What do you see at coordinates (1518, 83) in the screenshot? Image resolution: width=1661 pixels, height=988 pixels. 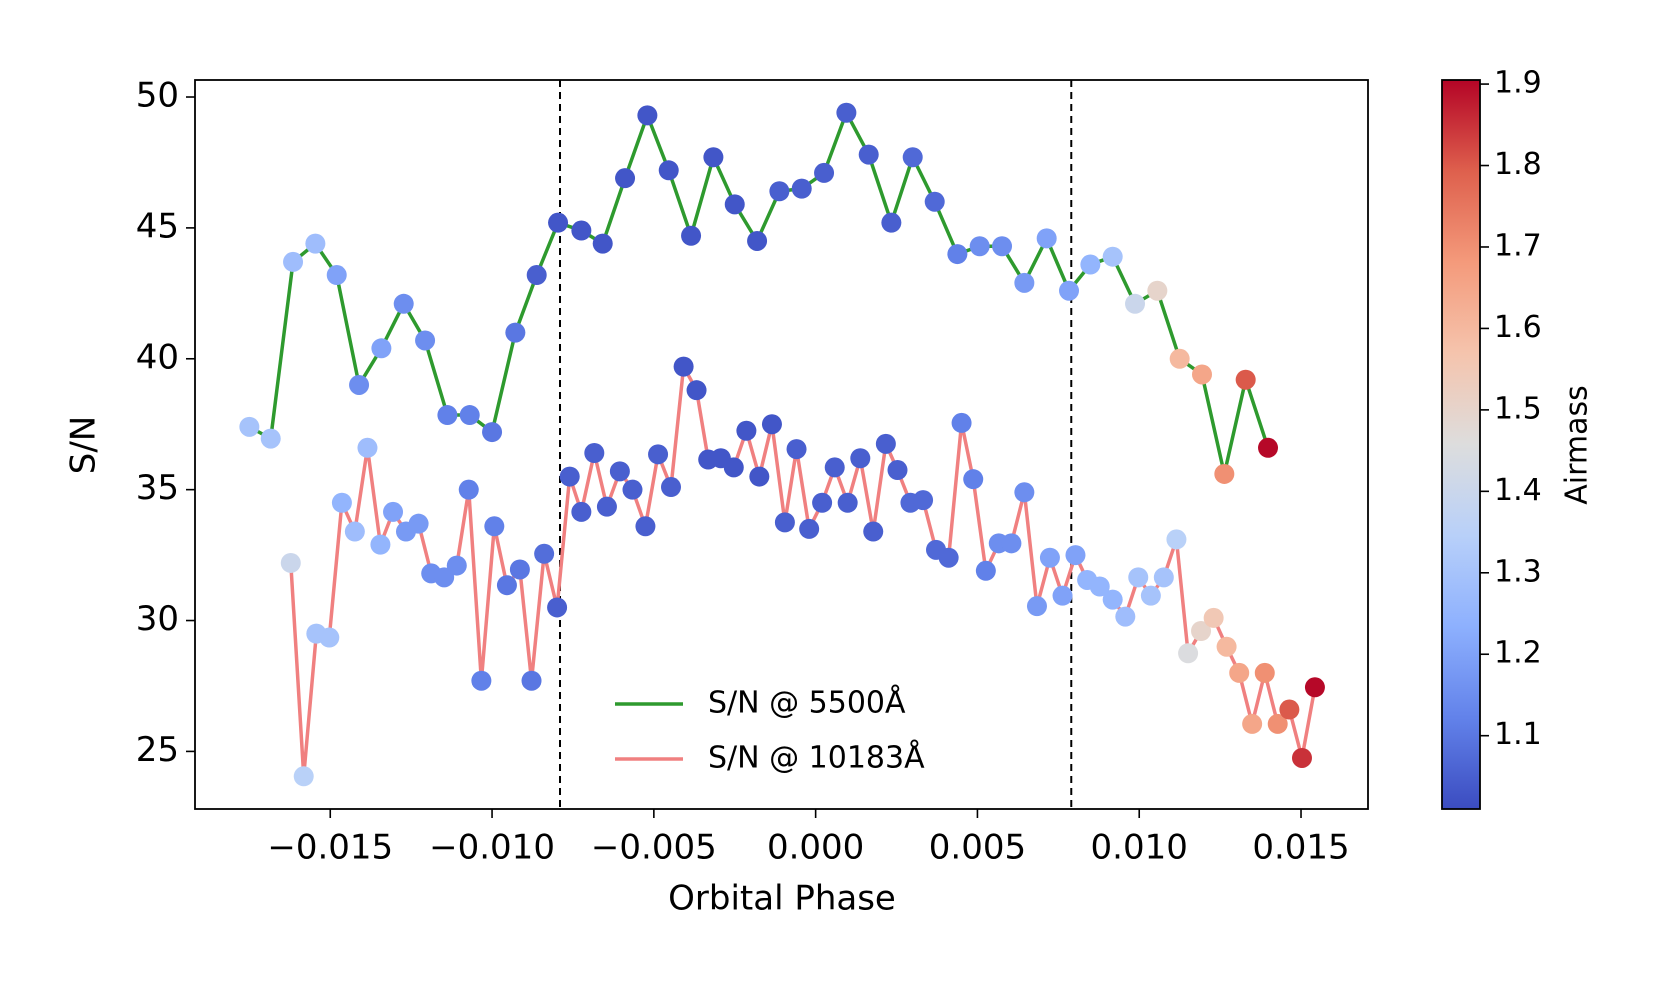 I see `colorbar-tick-label: 1.9` at bounding box center [1518, 83].